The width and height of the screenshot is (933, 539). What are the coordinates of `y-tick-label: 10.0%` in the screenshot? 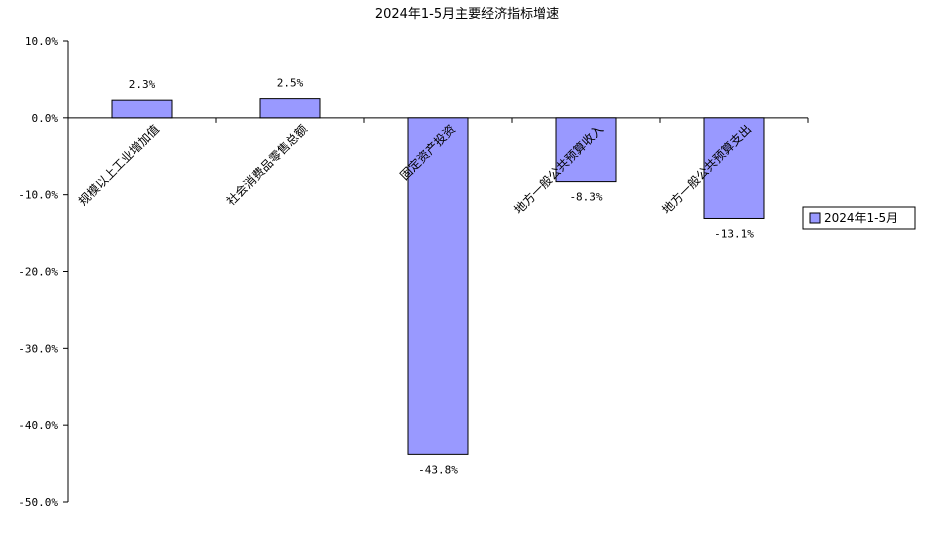 It's located at (41, 41).